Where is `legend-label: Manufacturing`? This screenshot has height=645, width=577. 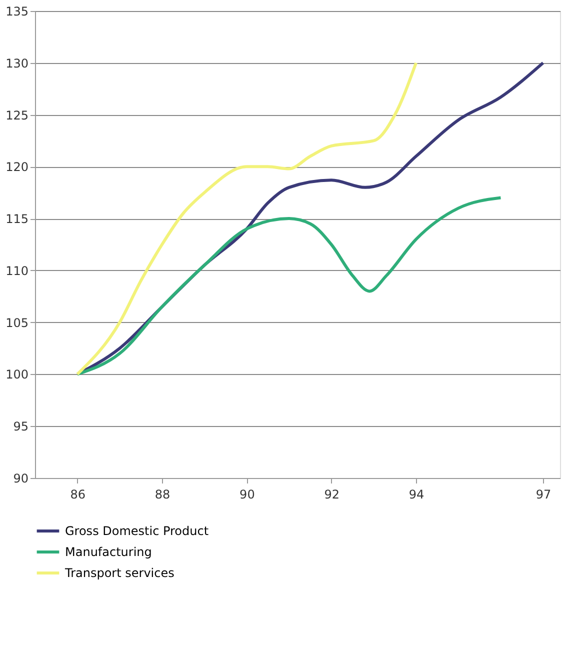 legend-label: Manufacturing is located at coordinates (108, 552).